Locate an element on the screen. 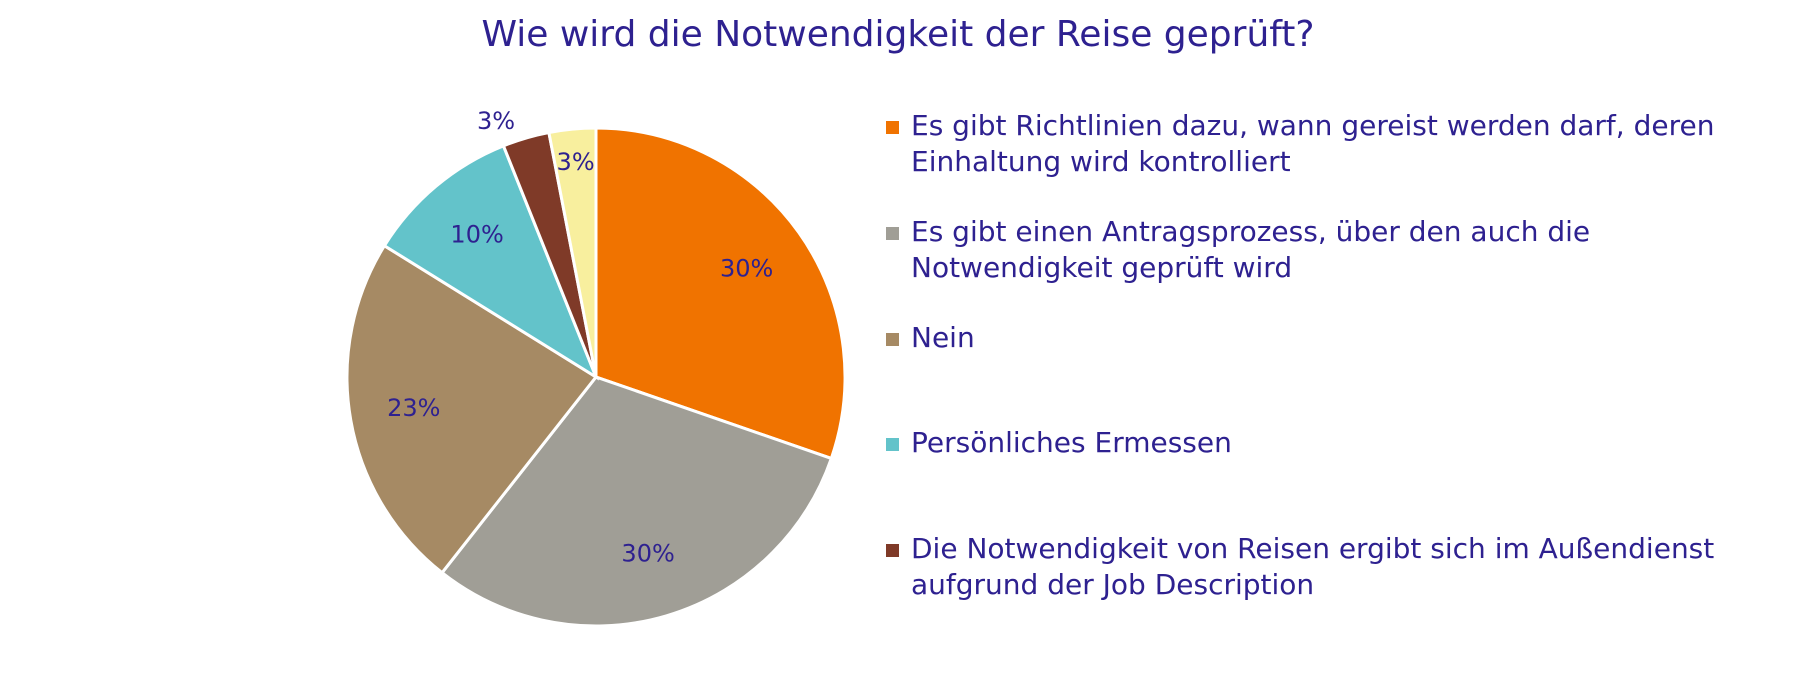 This screenshot has height=685, width=1796. slice-label: 10% is located at coordinates (476, 234).